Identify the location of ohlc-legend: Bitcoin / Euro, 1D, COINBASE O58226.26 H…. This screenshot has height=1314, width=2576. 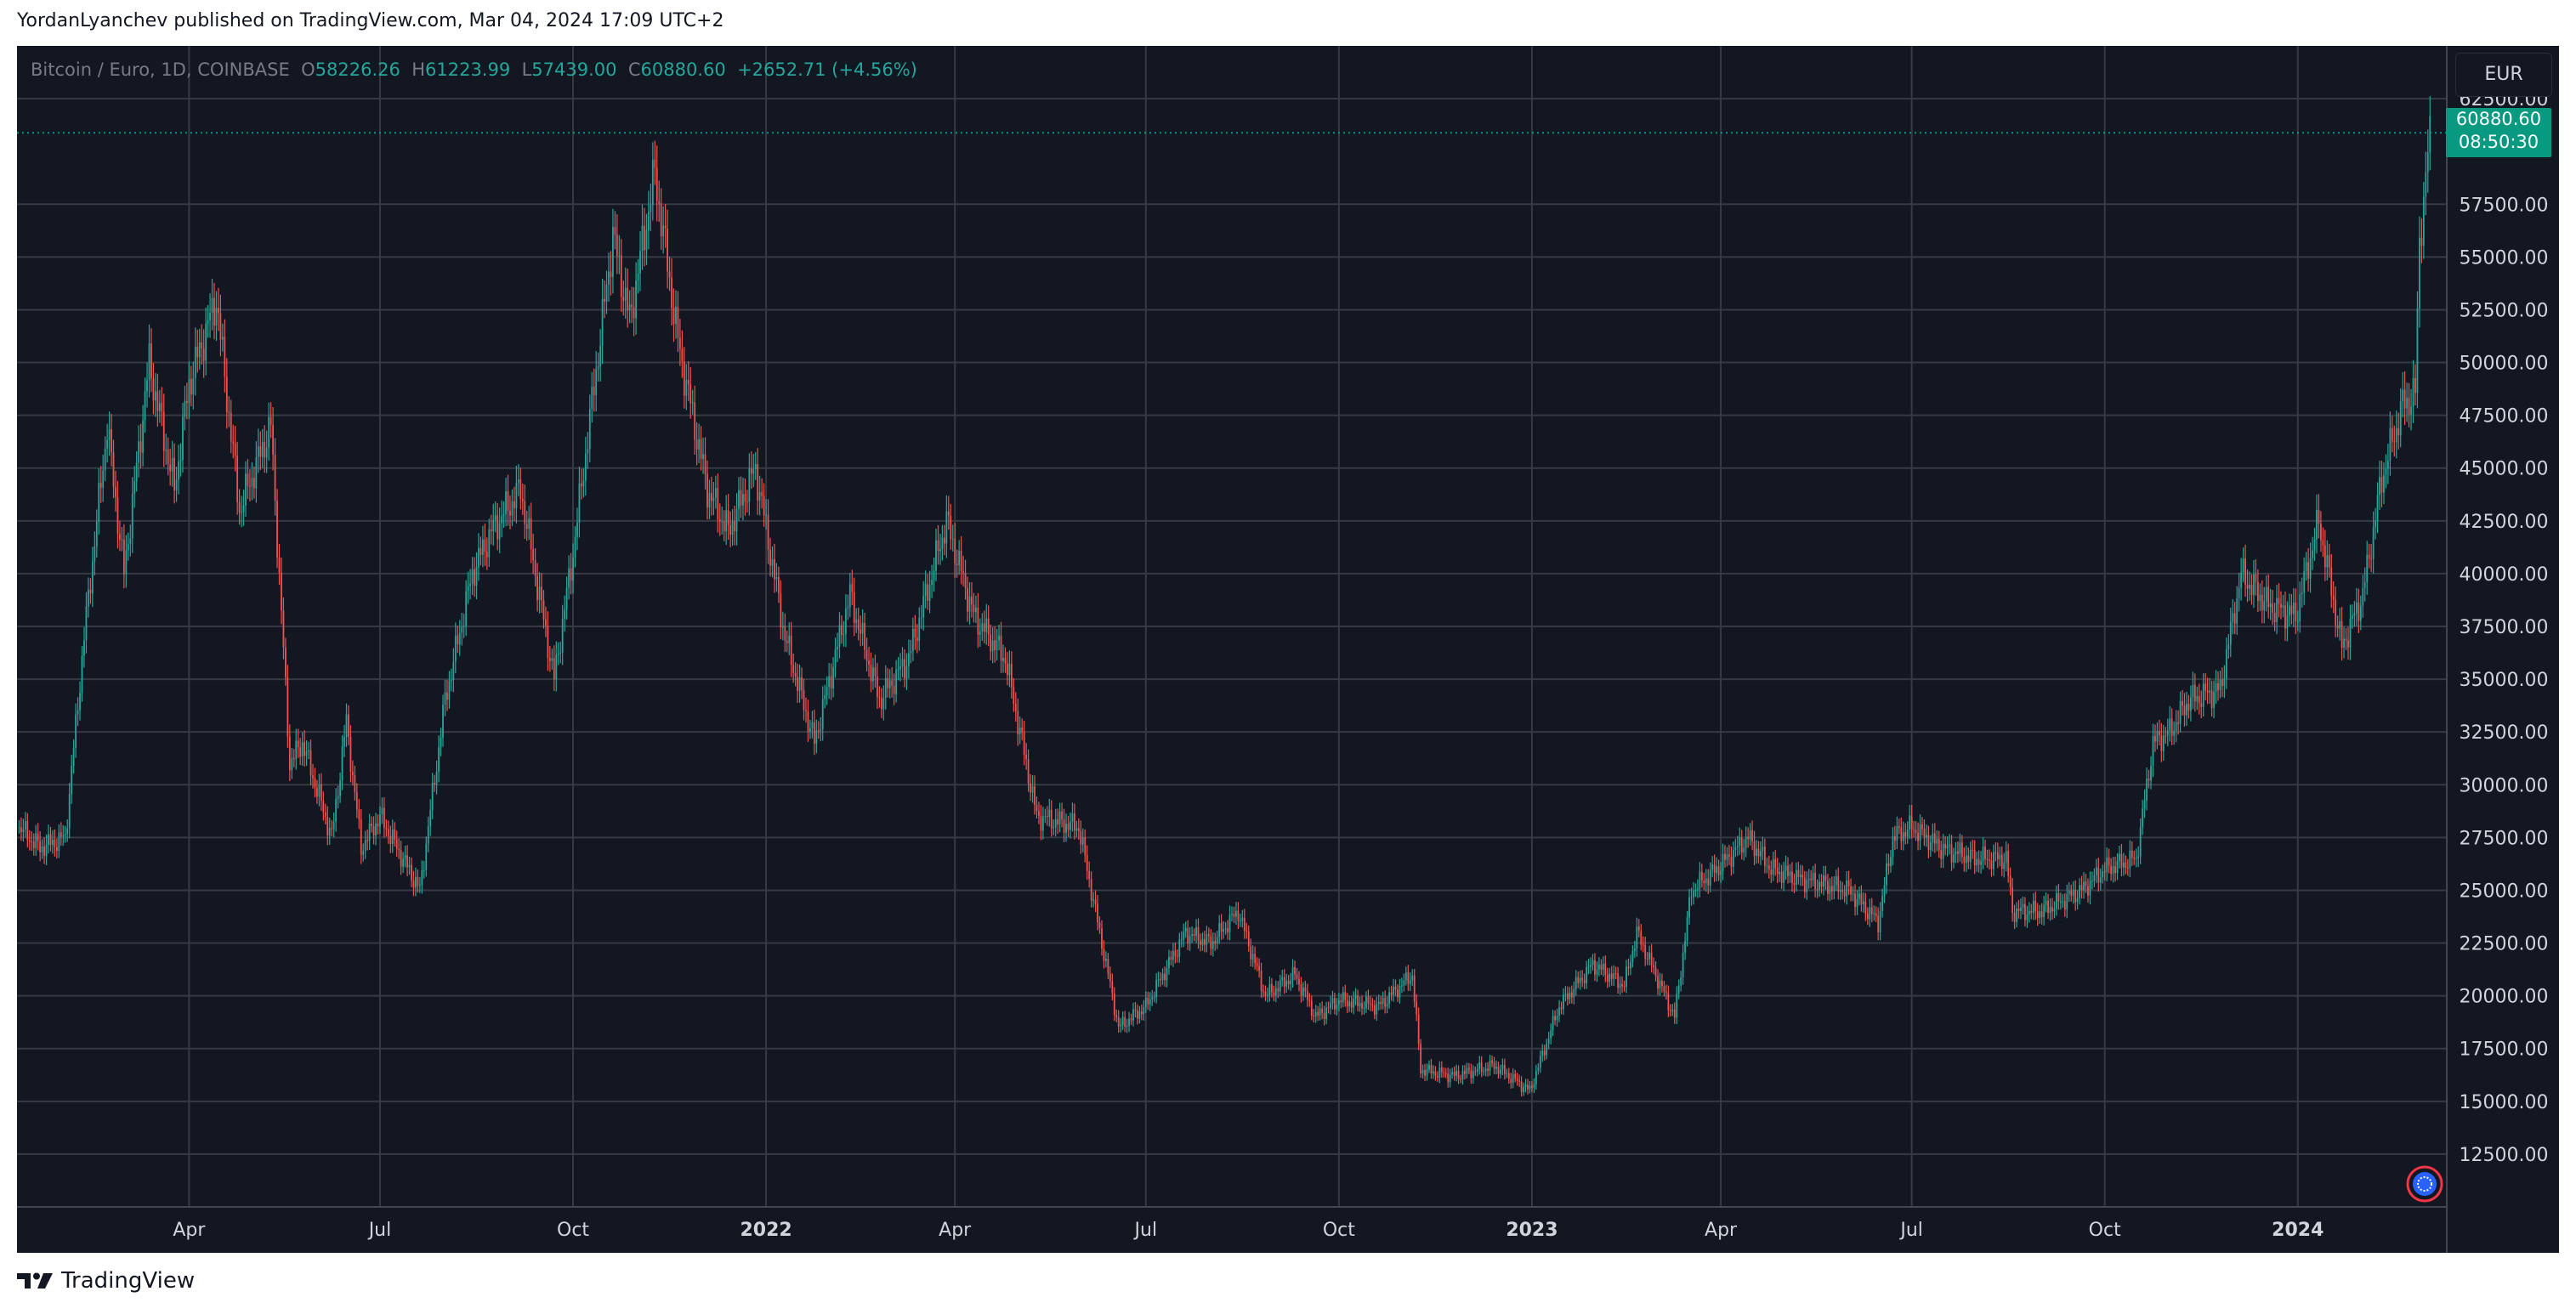
(474, 69).